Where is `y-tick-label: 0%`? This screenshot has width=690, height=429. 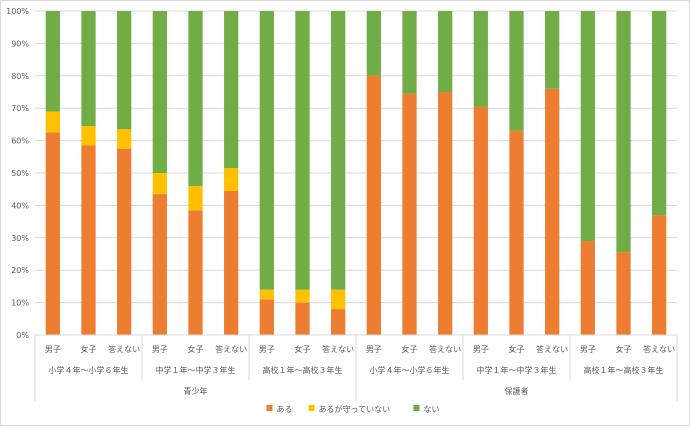
y-tick-label: 0% is located at coordinates (22, 335).